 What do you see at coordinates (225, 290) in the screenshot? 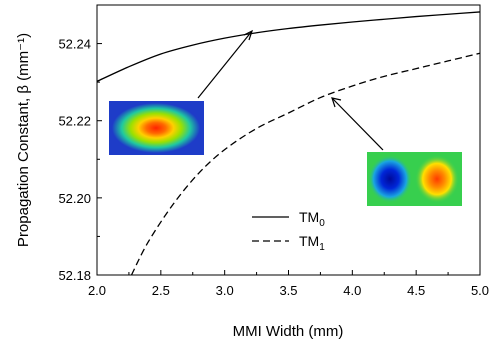
I see `x-tick-label: 3.0` at bounding box center [225, 290].